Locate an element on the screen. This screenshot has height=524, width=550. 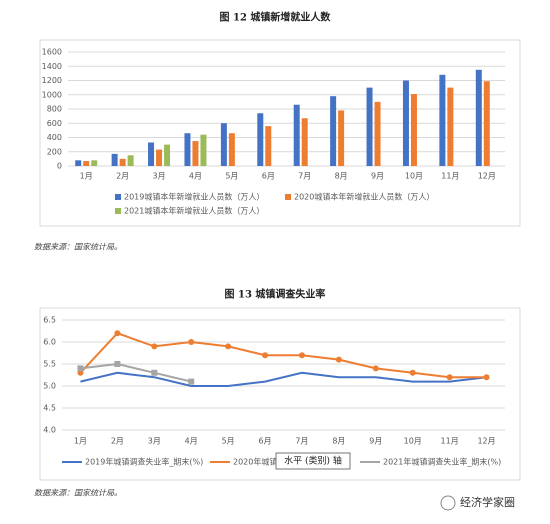
y-tick-label: 5.0 is located at coordinates (49, 386).